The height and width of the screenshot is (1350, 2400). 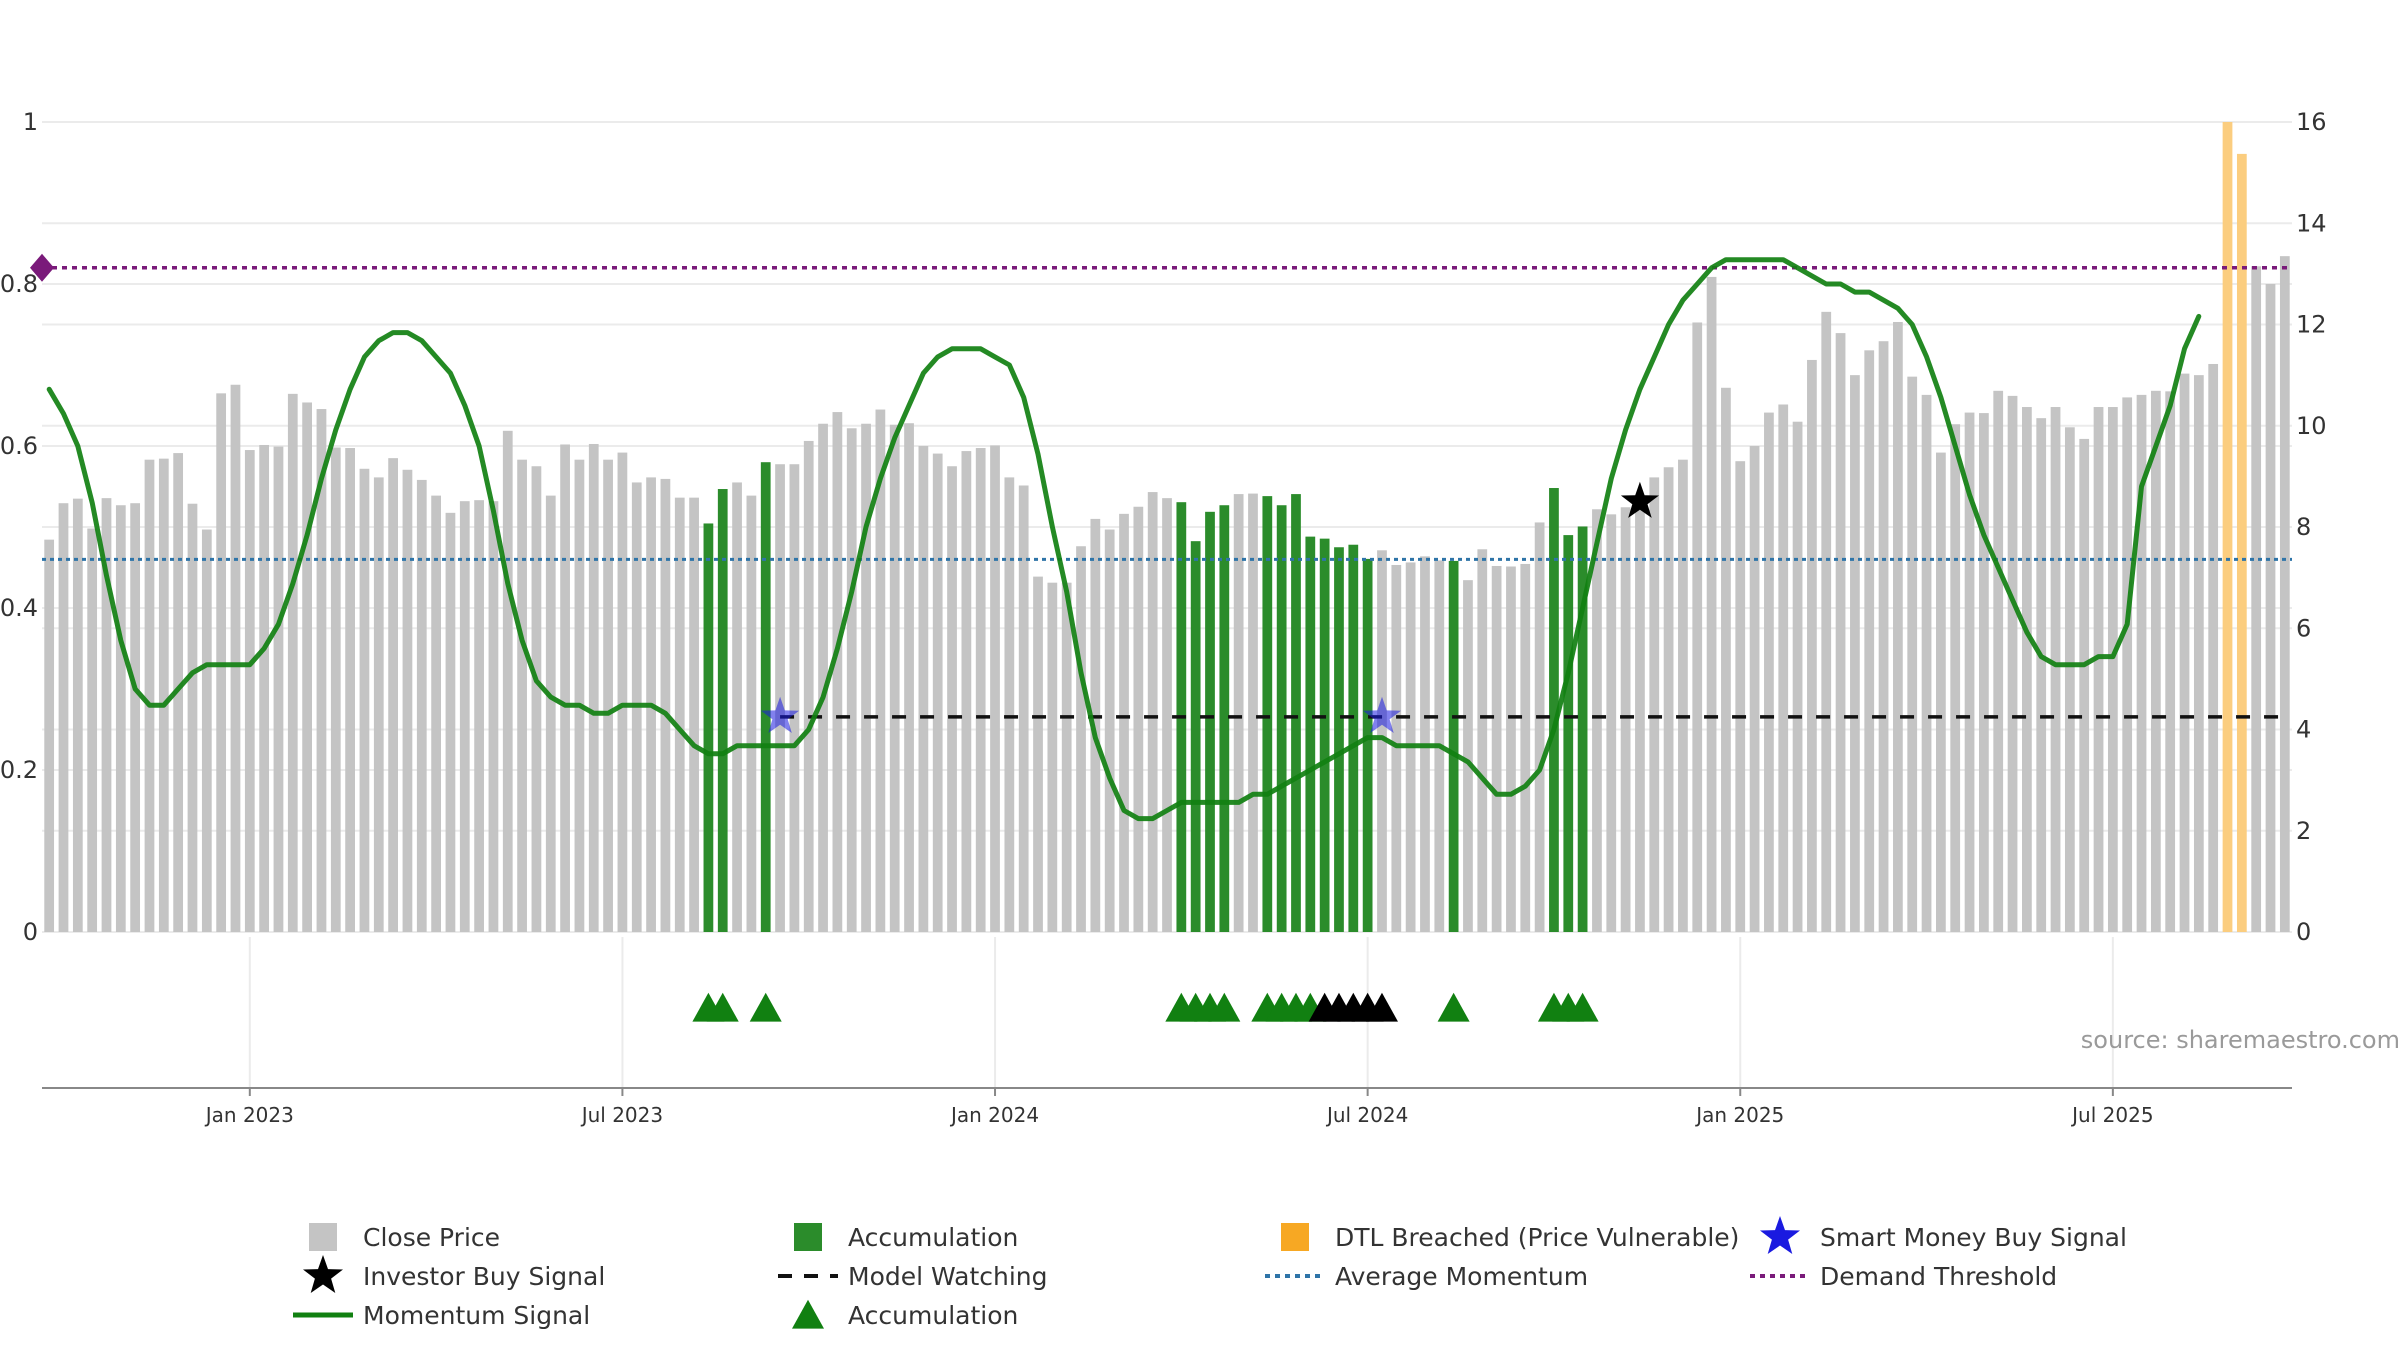 What do you see at coordinates (808, 1314) in the screenshot?
I see `legend-triangle-icon` at bounding box center [808, 1314].